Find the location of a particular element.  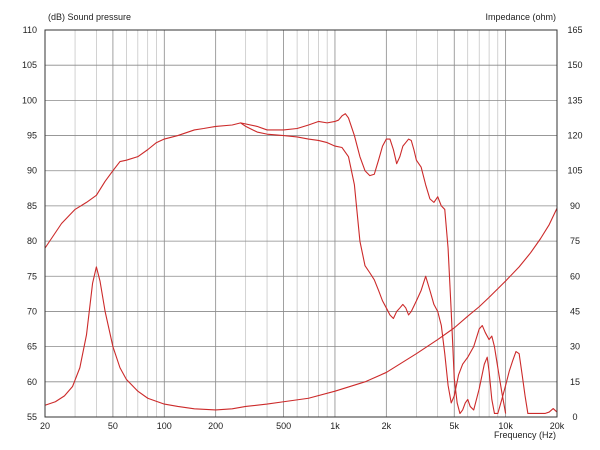

x-tick-label: 100 is located at coordinates (164, 426).